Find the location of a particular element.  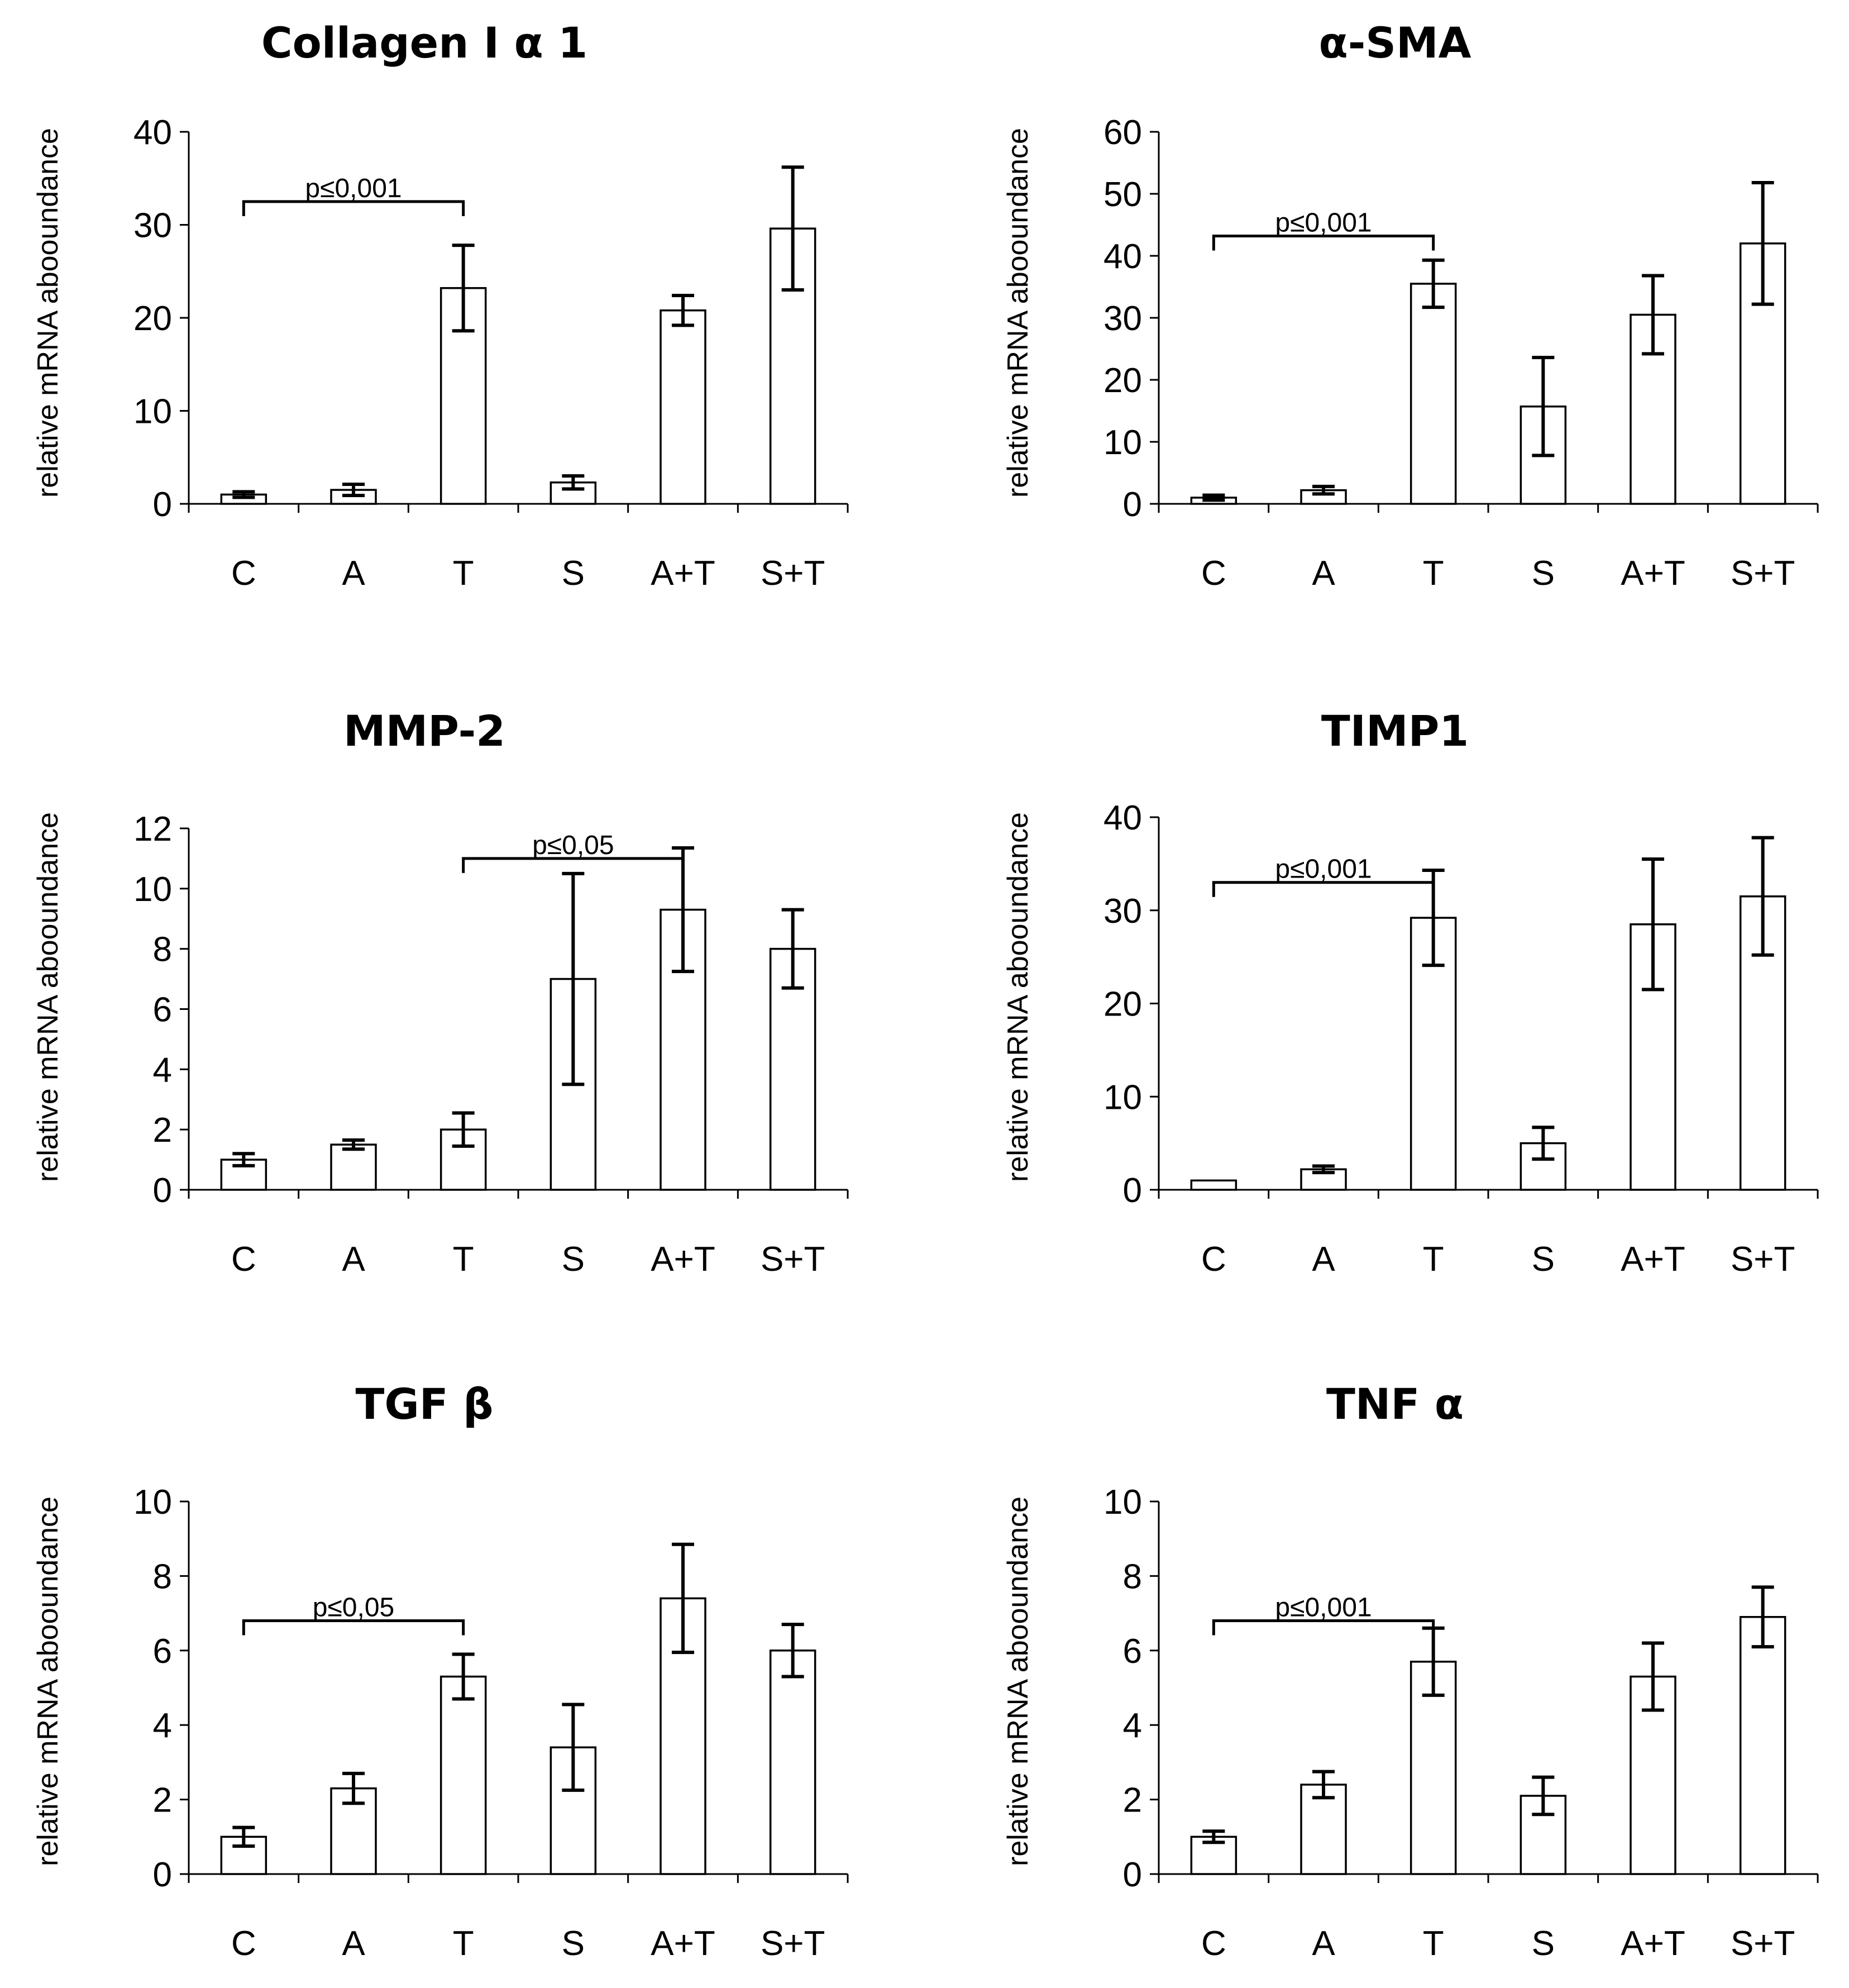

panel-title: TGF β is located at coordinates (425, 1404).